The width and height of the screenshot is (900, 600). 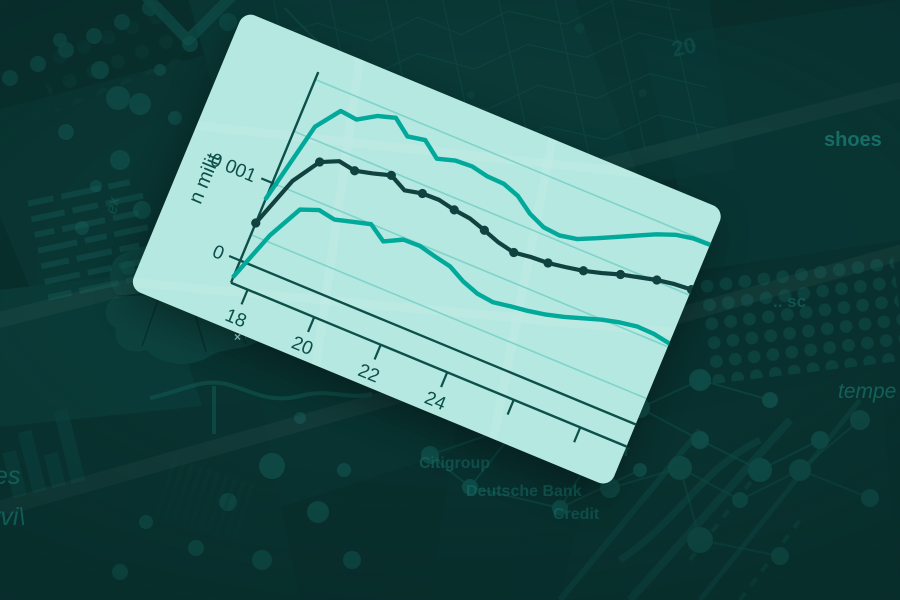 What do you see at coordinates (205, 178) in the screenshot?
I see `y-axis-label: n milit` at bounding box center [205, 178].